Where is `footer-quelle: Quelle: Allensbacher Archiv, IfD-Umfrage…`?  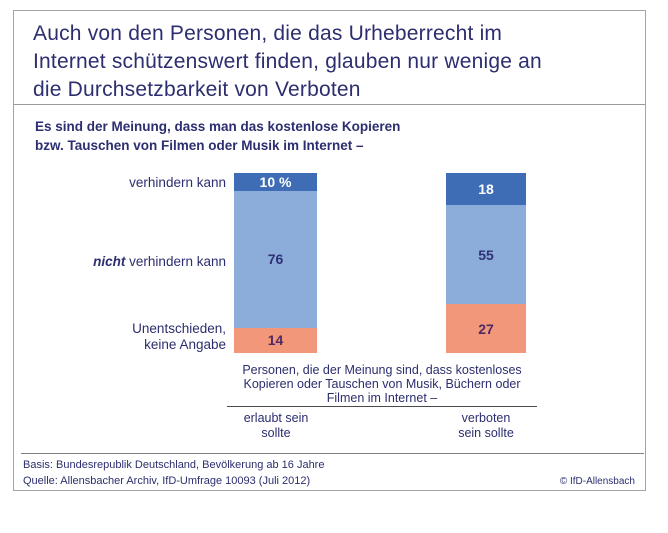
footer-quelle: Quelle: Allensbacher Archiv, IfD-Umfrage… is located at coordinates (167, 481).